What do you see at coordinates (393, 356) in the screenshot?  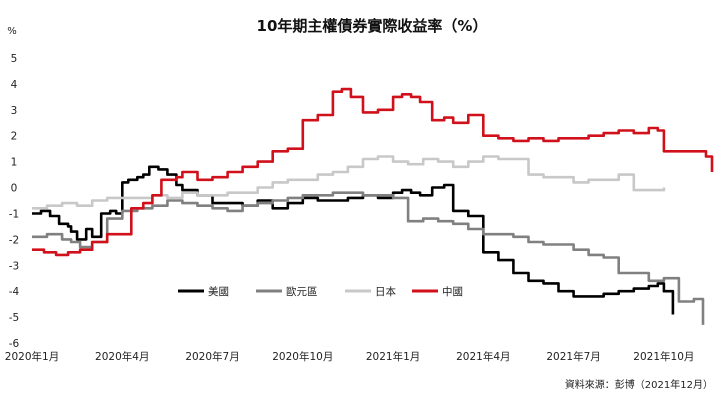 I see `x-tick-label: 2021年1月` at bounding box center [393, 356].